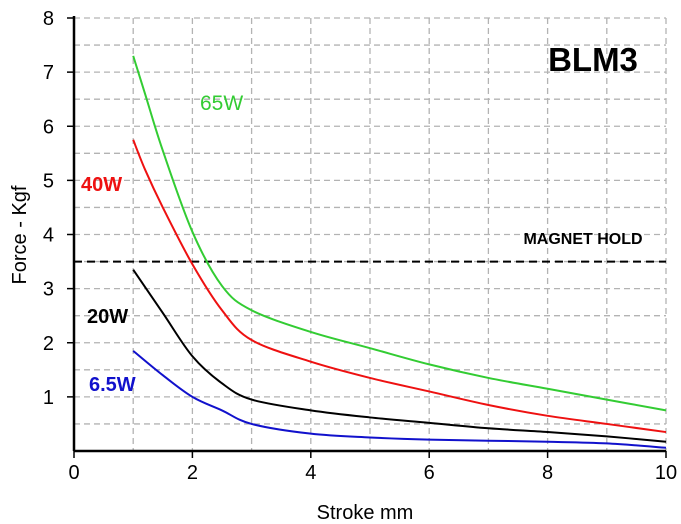  Describe the element at coordinates (221, 103) in the screenshot. I see `series-label-65w: 65W` at that location.